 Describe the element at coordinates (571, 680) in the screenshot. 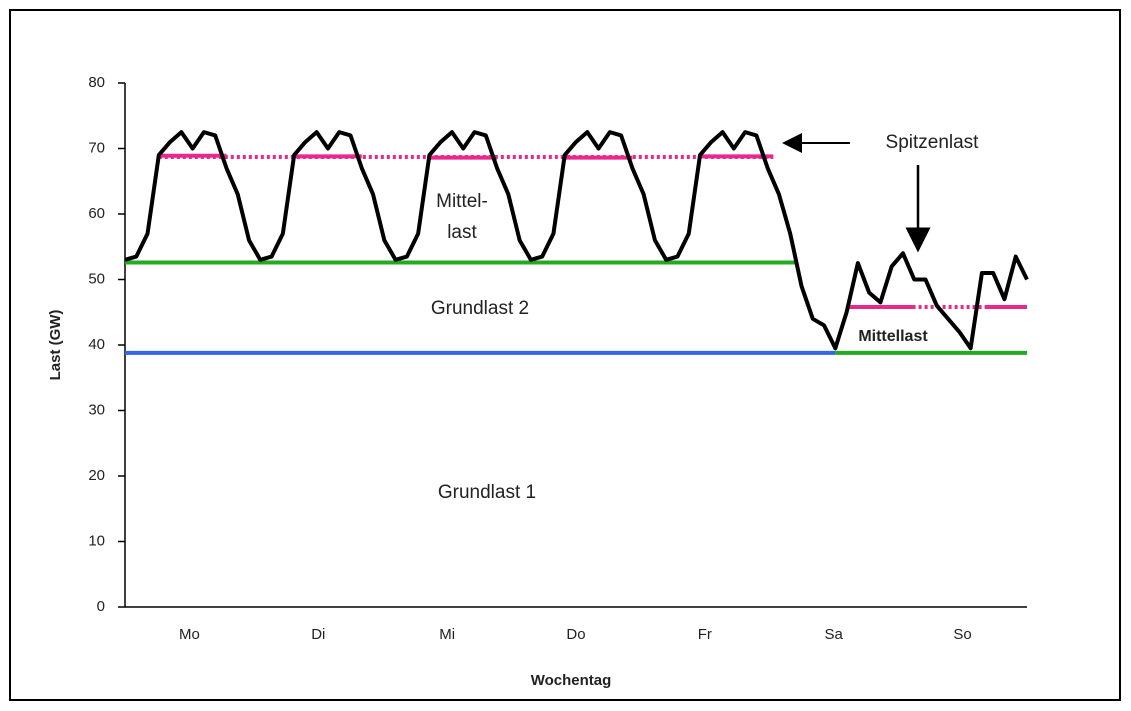

I see `x-axis-label: Wochentag` at that location.